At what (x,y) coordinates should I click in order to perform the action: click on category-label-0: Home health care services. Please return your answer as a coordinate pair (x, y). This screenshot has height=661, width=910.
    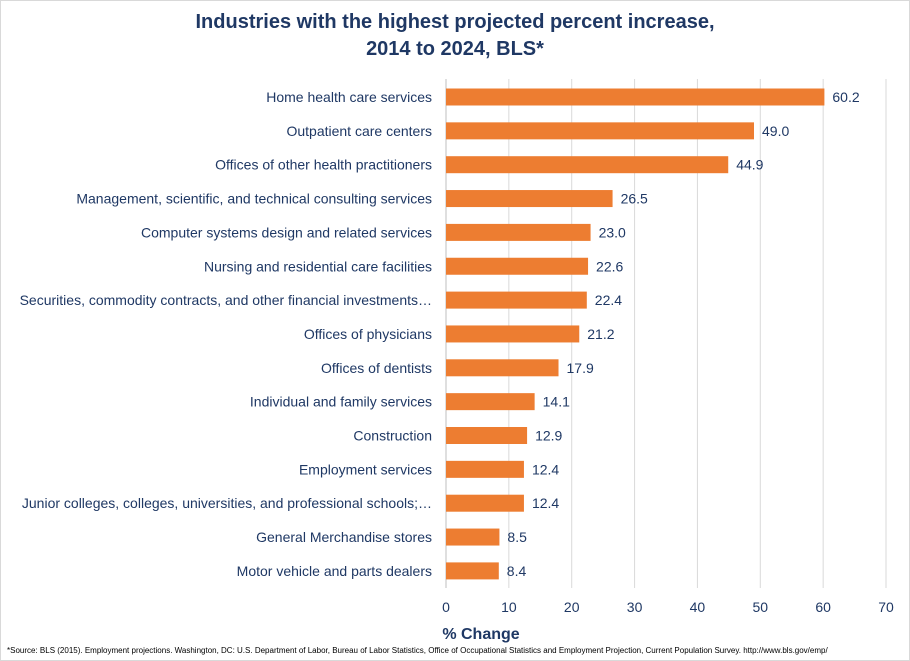
    Looking at the image, I should click on (349, 97).